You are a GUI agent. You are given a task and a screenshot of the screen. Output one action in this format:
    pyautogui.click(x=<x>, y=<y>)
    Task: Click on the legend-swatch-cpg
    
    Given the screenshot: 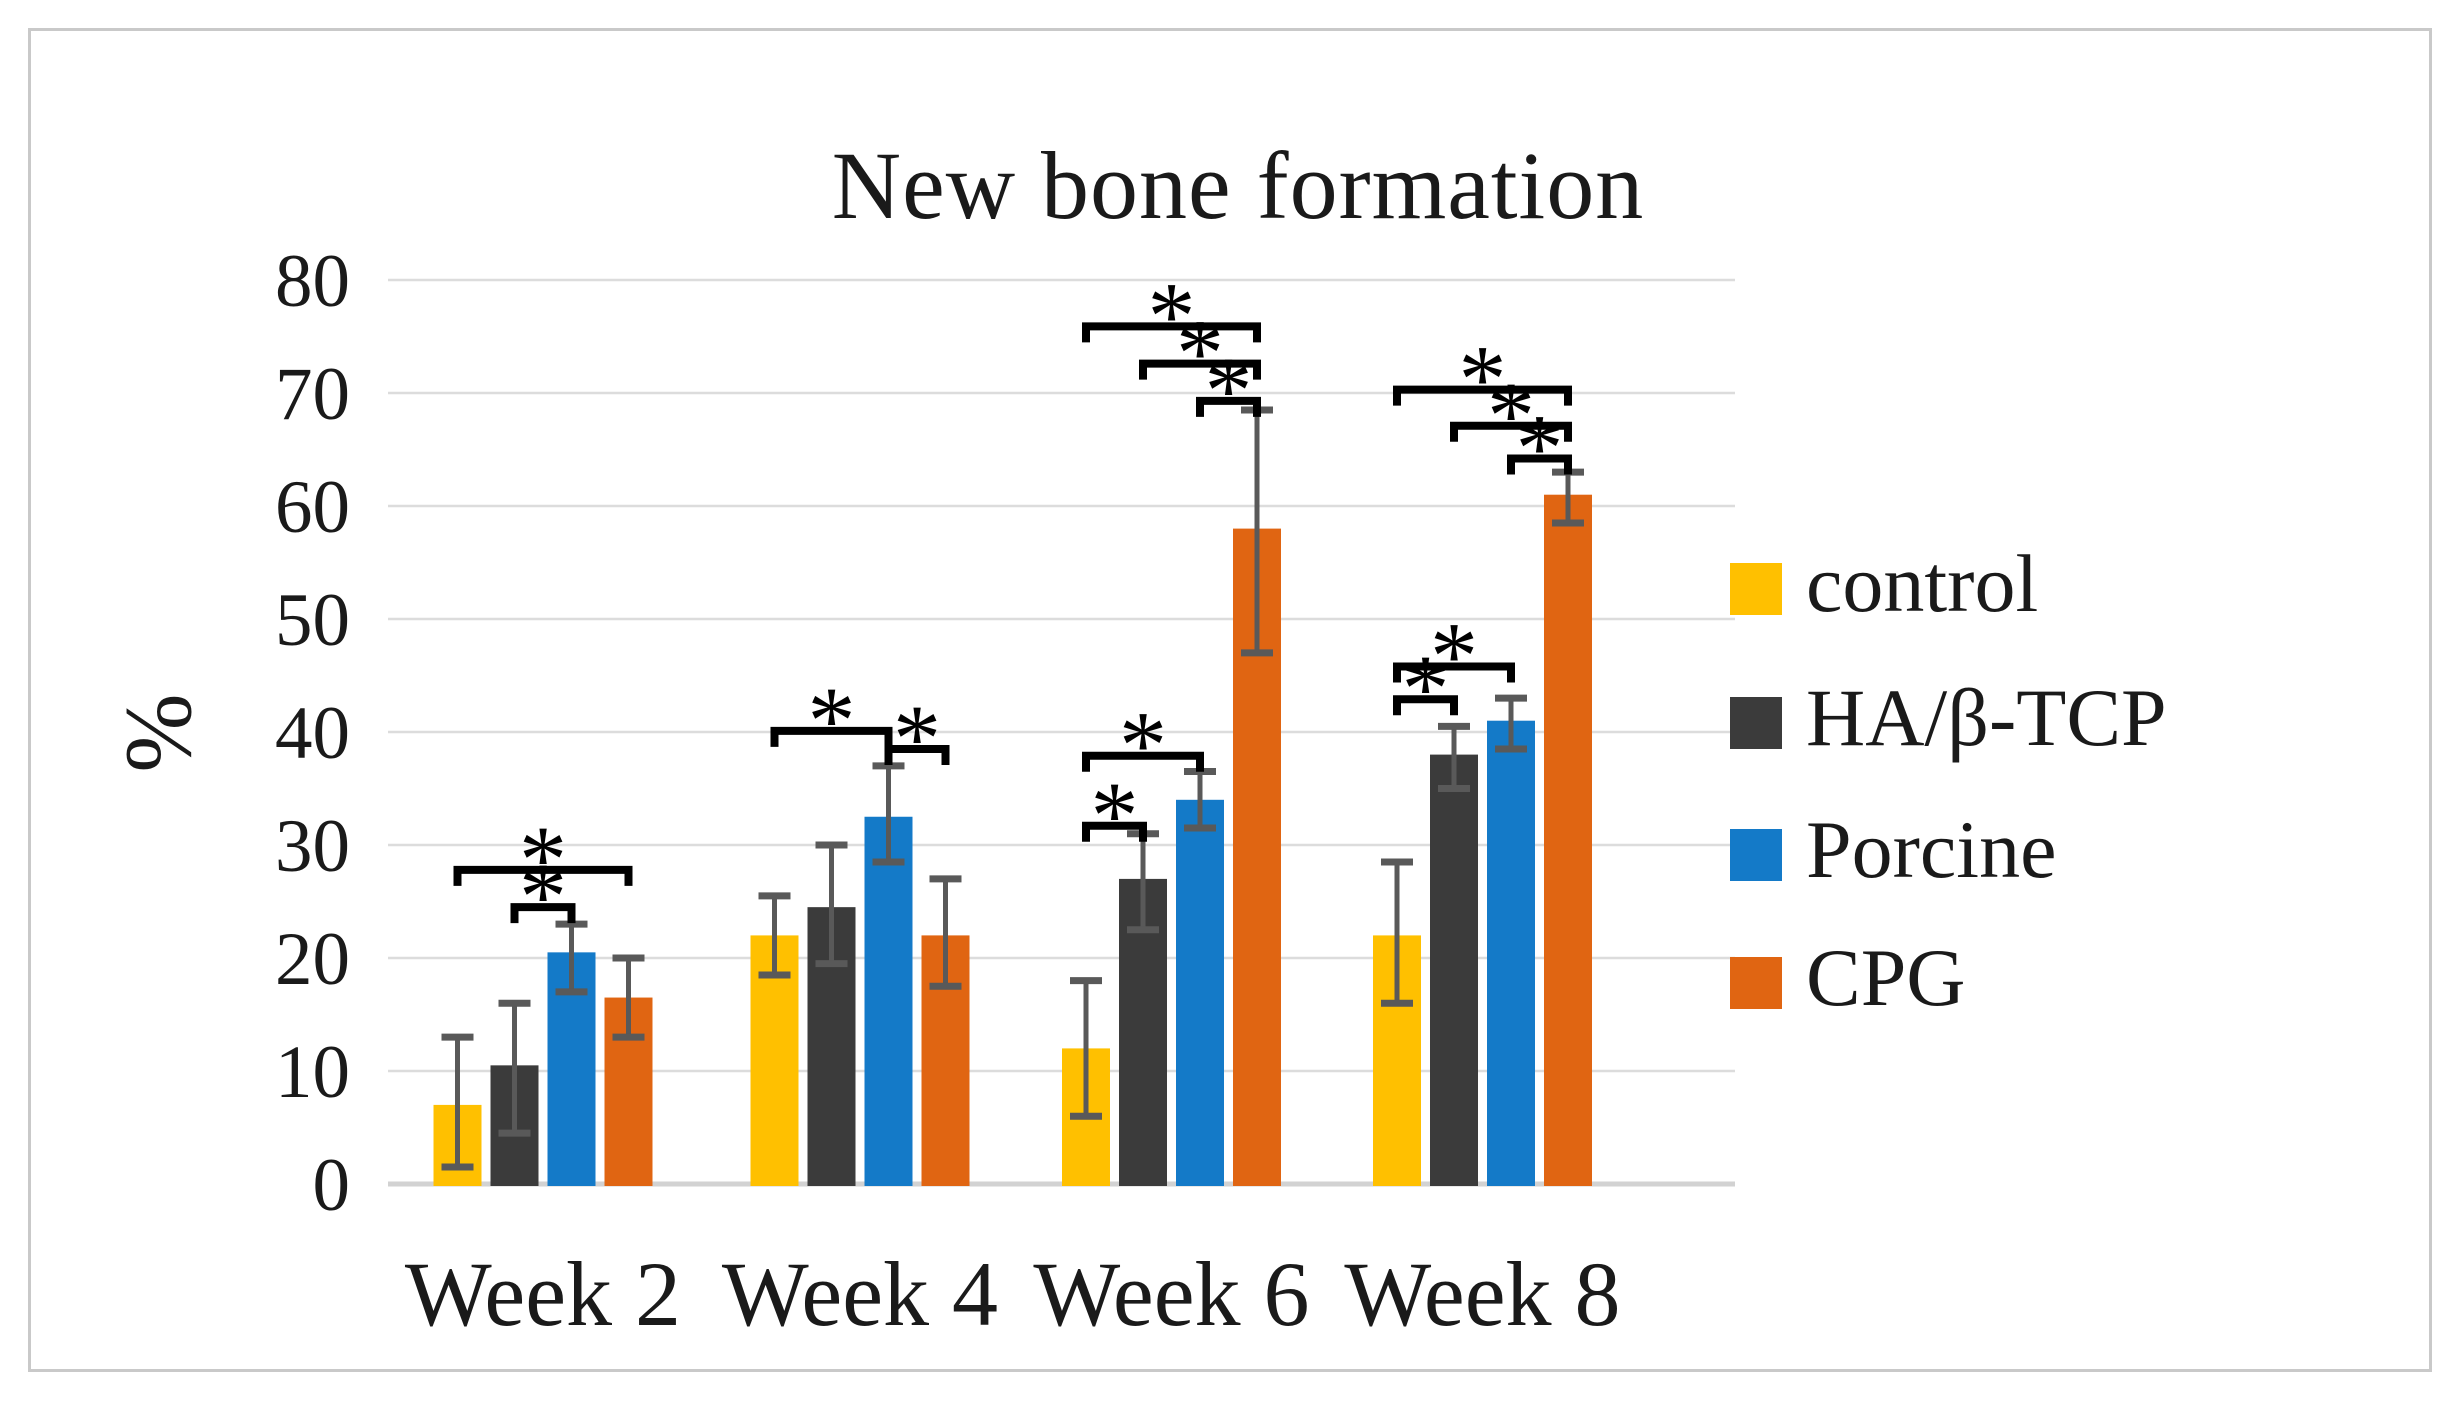 What is the action you would take?
    pyautogui.click(x=1756, y=983)
    